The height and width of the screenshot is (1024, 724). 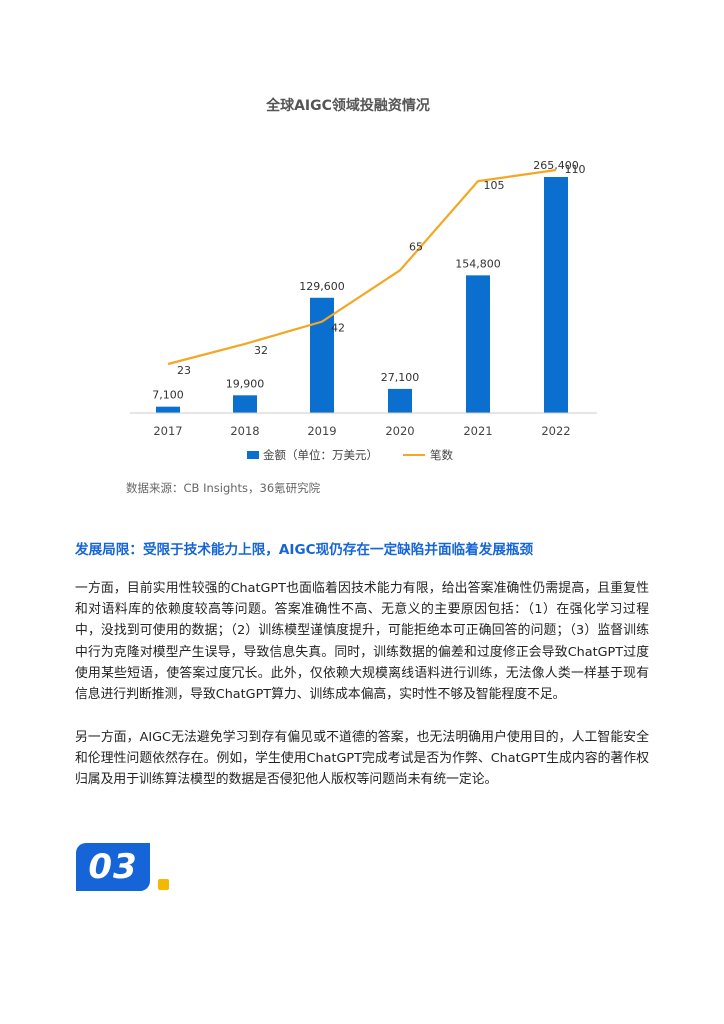 I want to click on chart-legend: 金额（单位：万美元） 笔数, so click(x=350, y=455).